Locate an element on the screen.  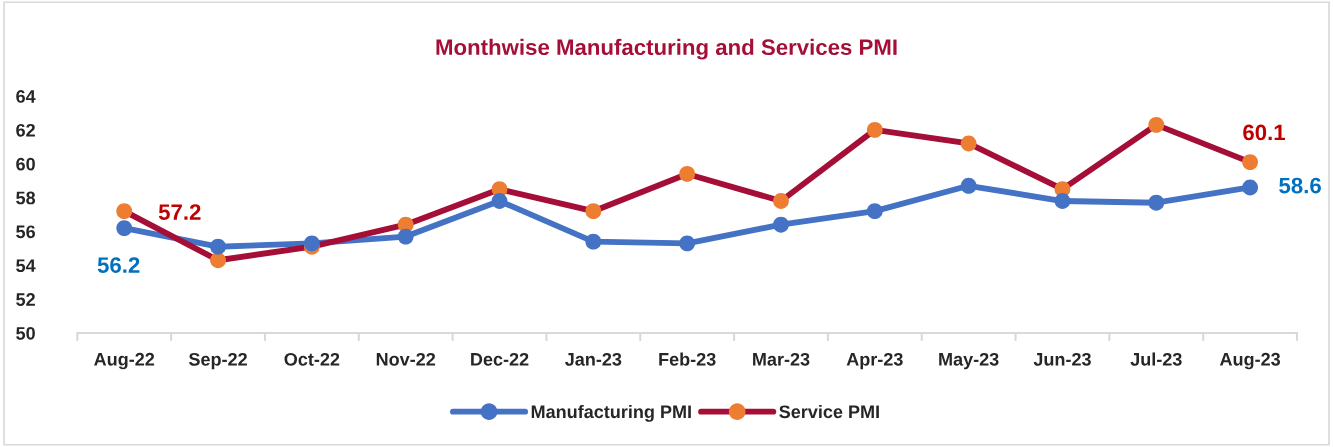
data-label: 58.6 is located at coordinates (1300, 185).